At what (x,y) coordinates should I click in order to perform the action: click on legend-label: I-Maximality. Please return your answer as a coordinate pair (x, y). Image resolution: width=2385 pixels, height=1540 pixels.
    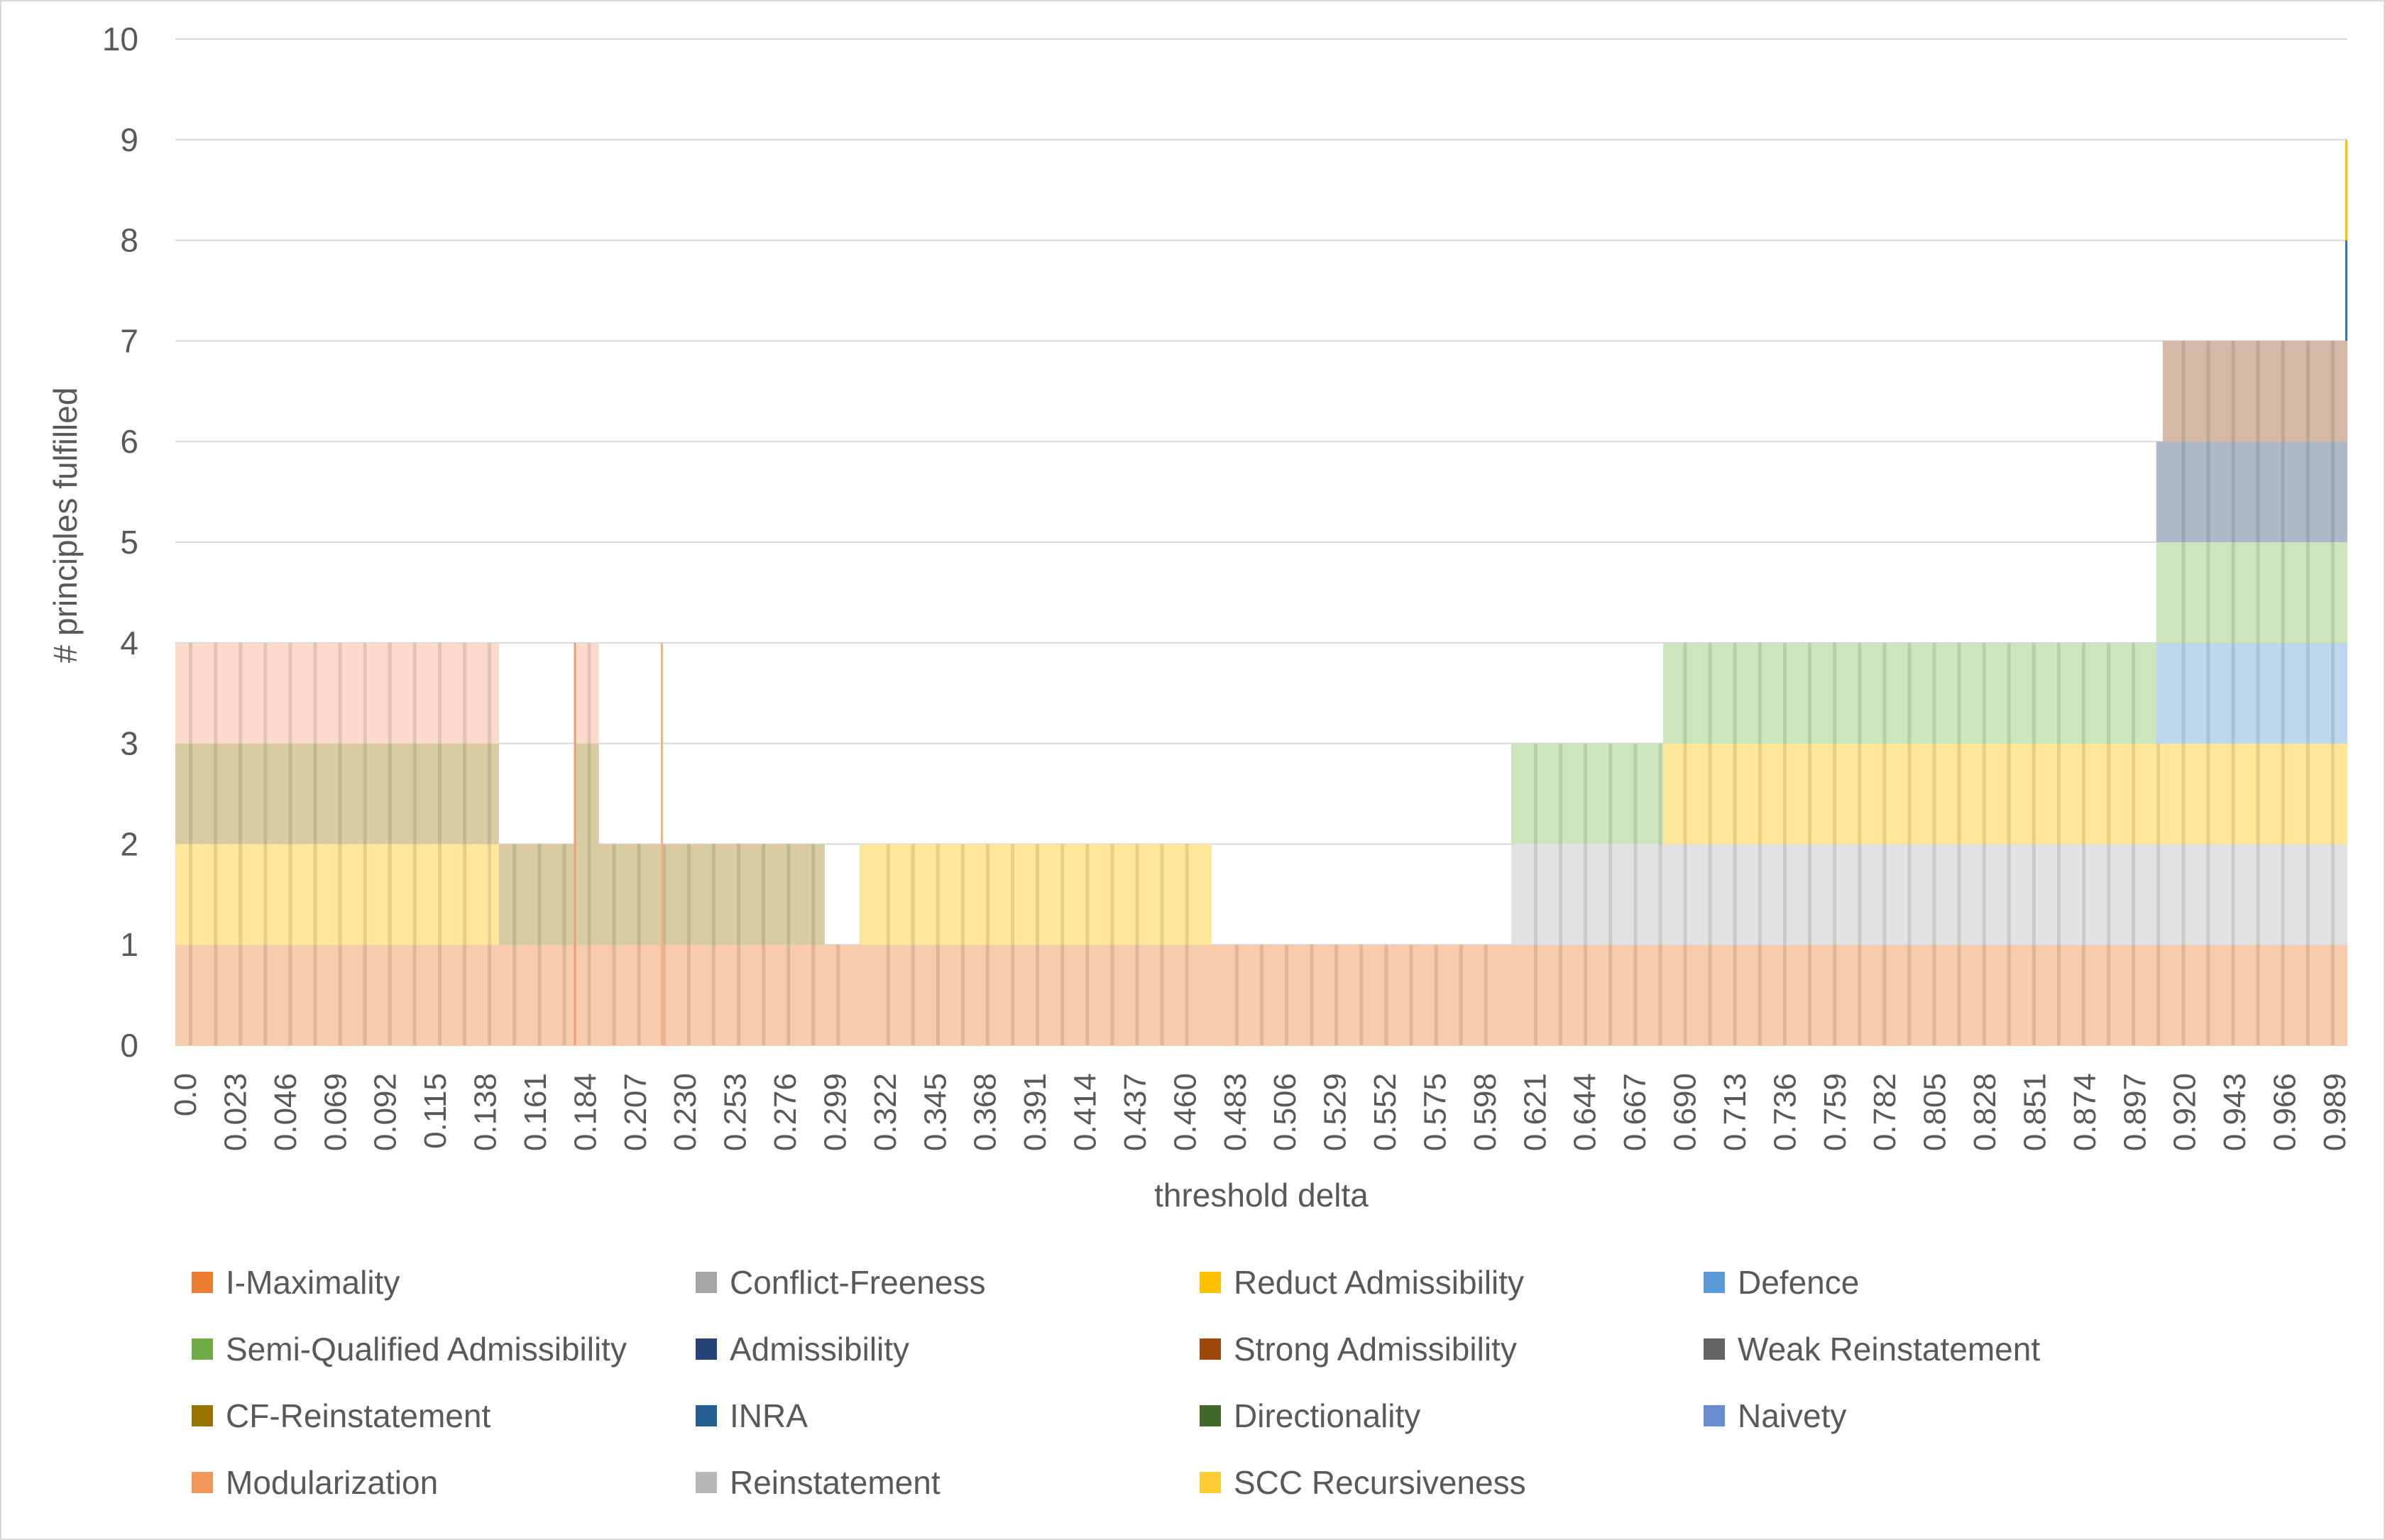
    Looking at the image, I should click on (313, 1283).